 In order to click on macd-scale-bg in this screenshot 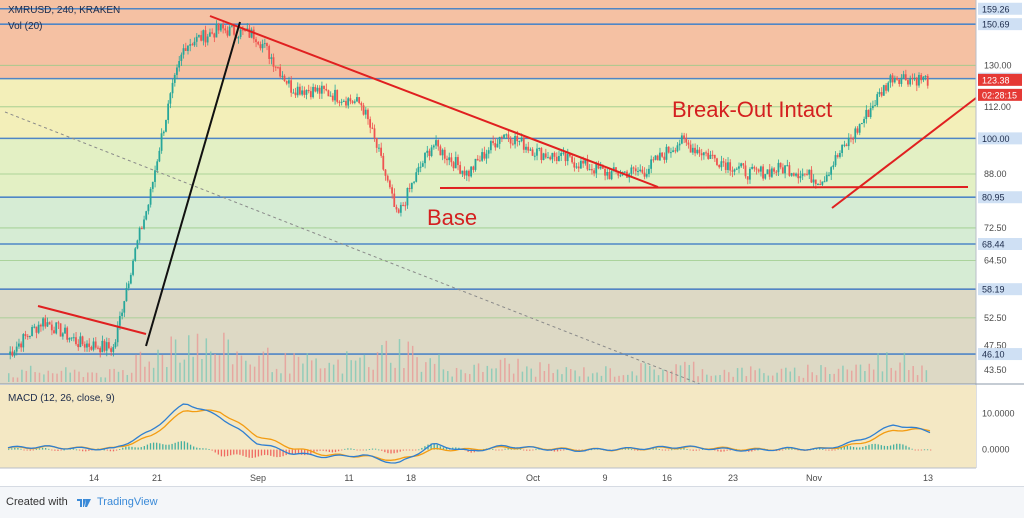, I will do `click(1000, 426)`.